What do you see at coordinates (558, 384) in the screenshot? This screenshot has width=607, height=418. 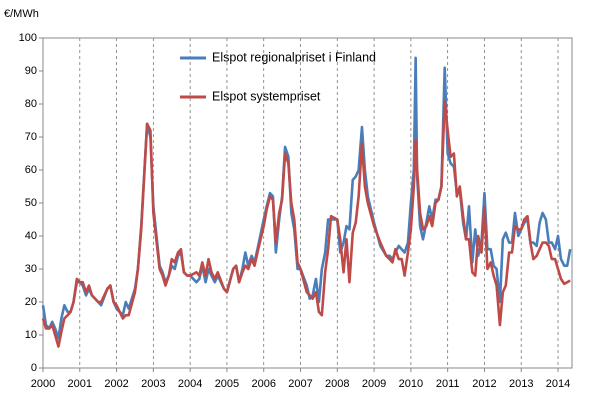 I see `x-tick-label: 2014` at bounding box center [558, 384].